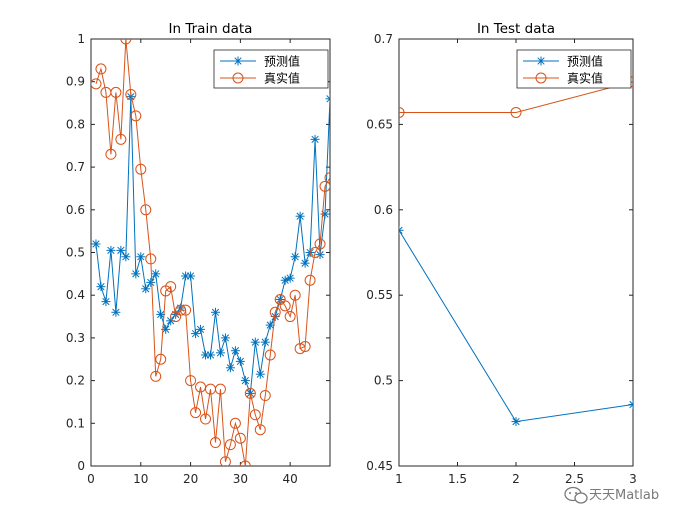 The width and height of the screenshot is (700, 525). I want to click on train-chart-title: In Train data, so click(211, 29).